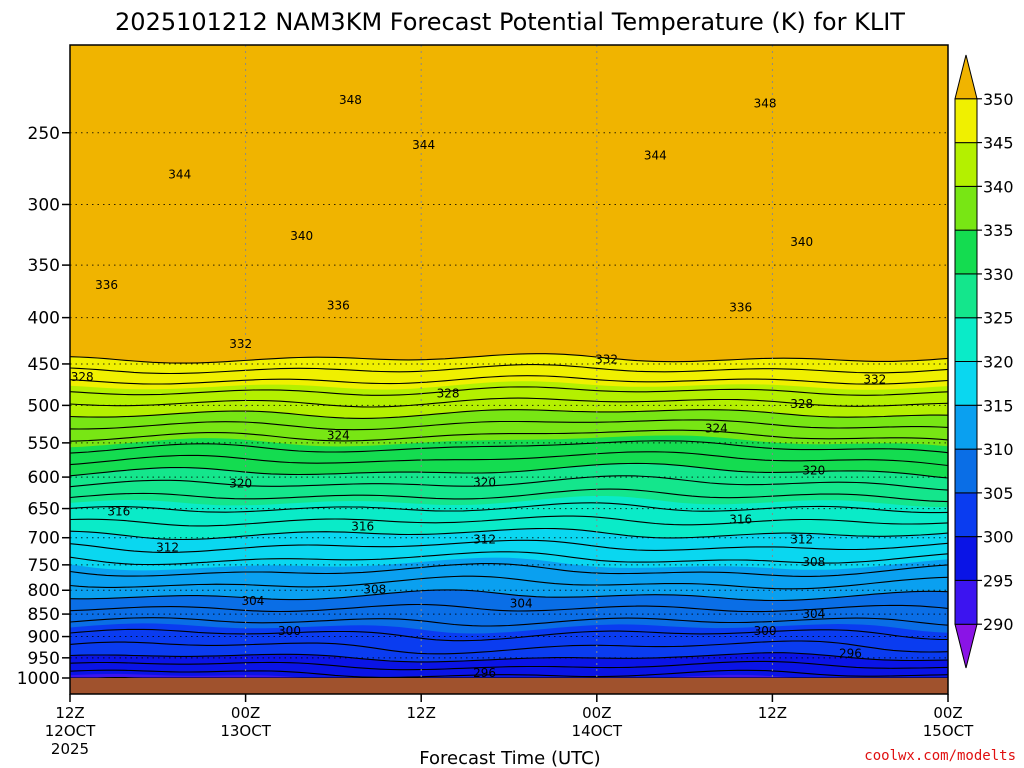 The height and width of the screenshot is (768, 1024). I want to click on x-tick-label: 13OCT, so click(245, 731).